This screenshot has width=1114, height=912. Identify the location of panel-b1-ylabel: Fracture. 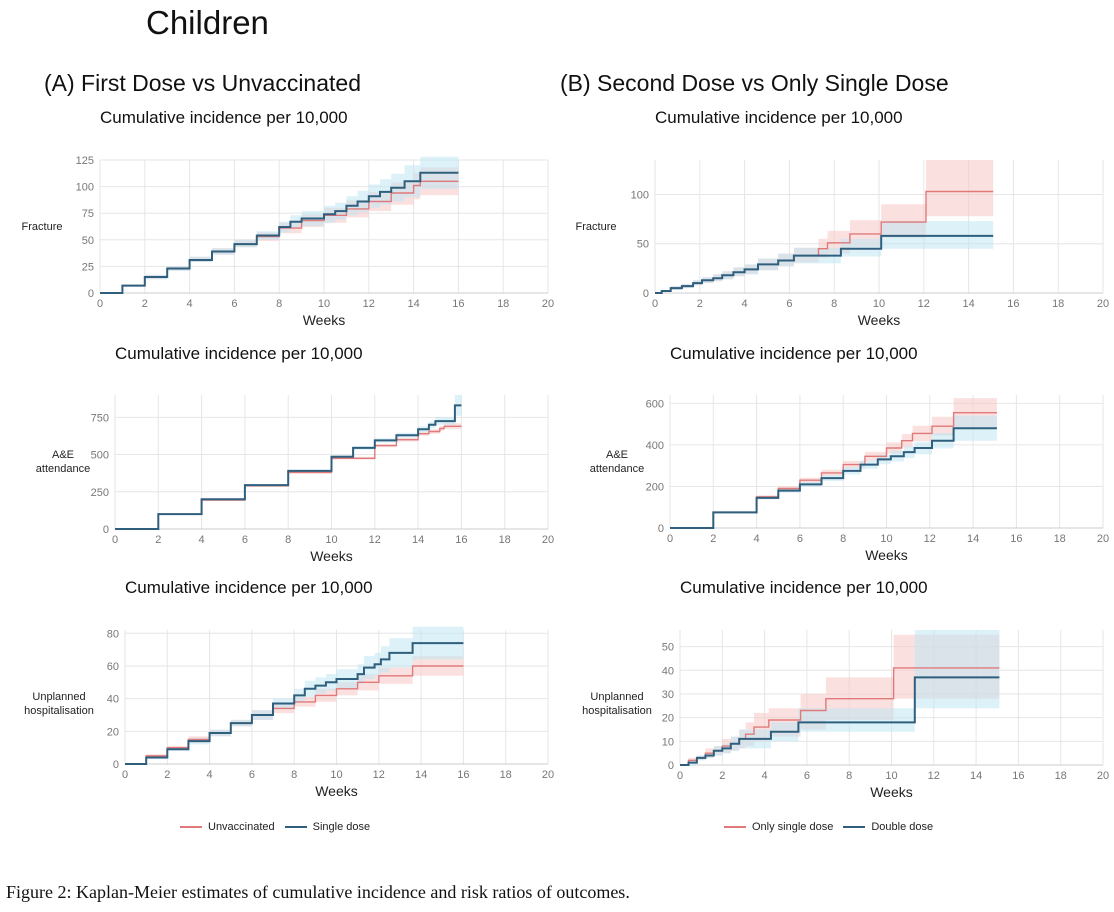
(596, 227).